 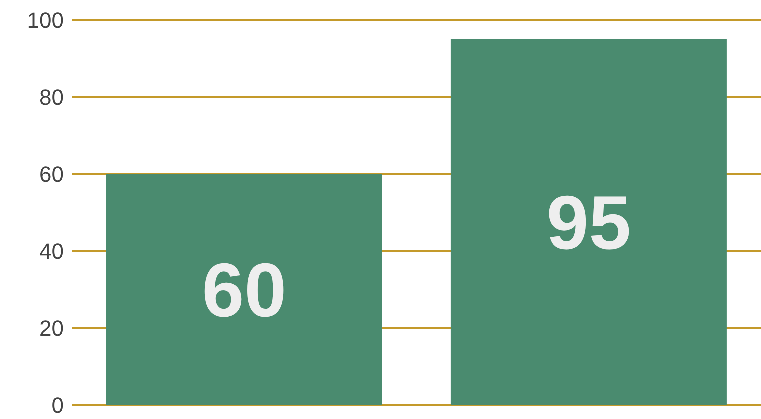 What do you see at coordinates (52, 328) in the screenshot?
I see `y-tick-label: 20` at bounding box center [52, 328].